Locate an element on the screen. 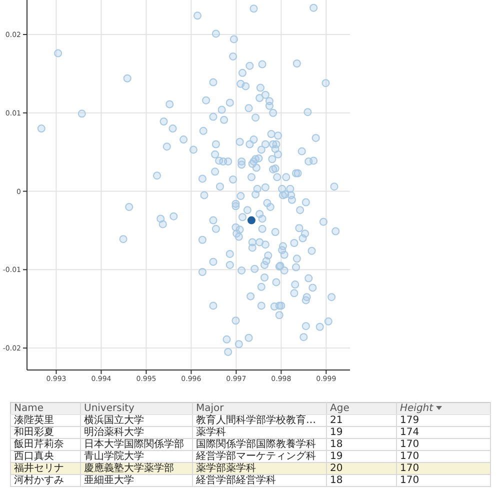 Image resolution: width=500 pixels, height=492 pixels. text: 湊陛英里 is located at coordinates (45, 420).